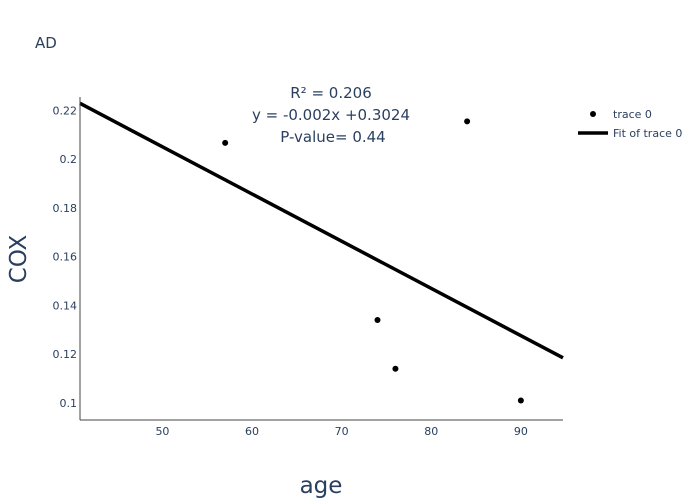 Image resolution: width=700 pixels, height=500 pixels. I want to click on legend-label-fit: Fit of trace 0, so click(647, 133).